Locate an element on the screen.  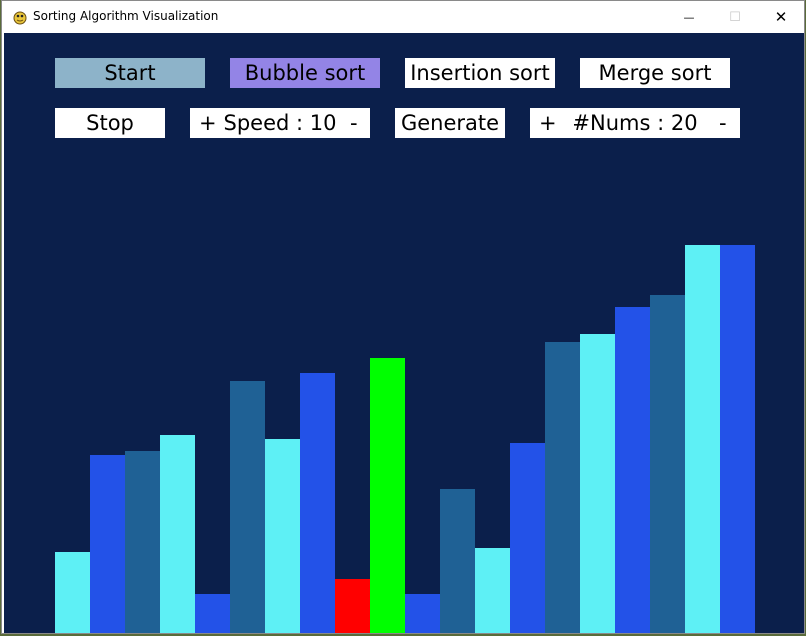
stop-label: Stop is located at coordinates (110, 123).